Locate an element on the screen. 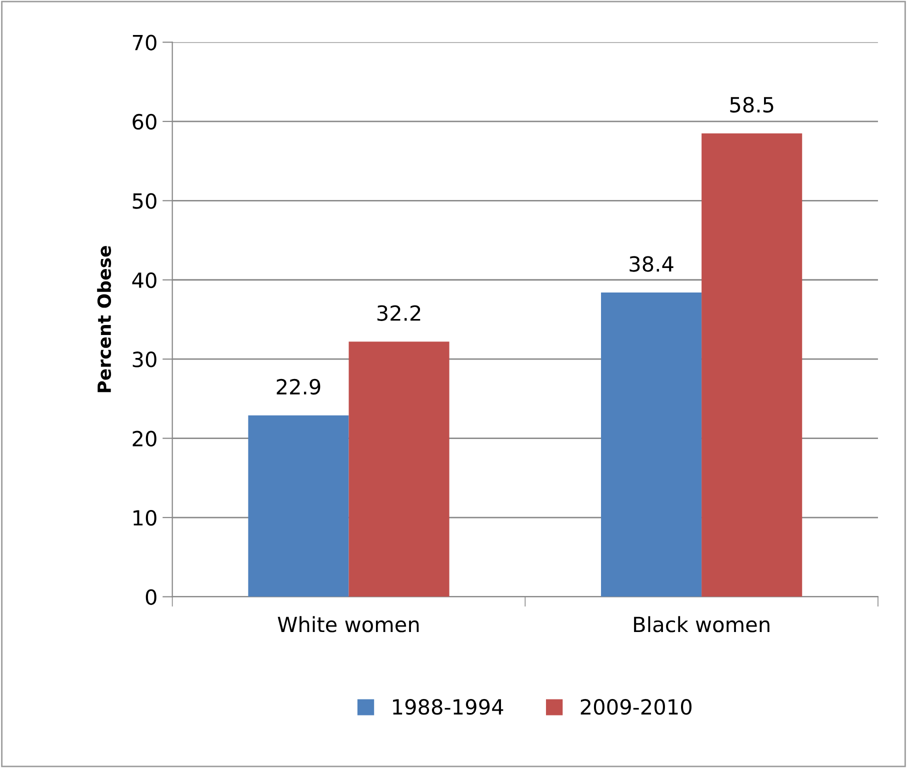 The image size is (907, 768). y-tick-label: 40 is located at coordinates (144, 280).